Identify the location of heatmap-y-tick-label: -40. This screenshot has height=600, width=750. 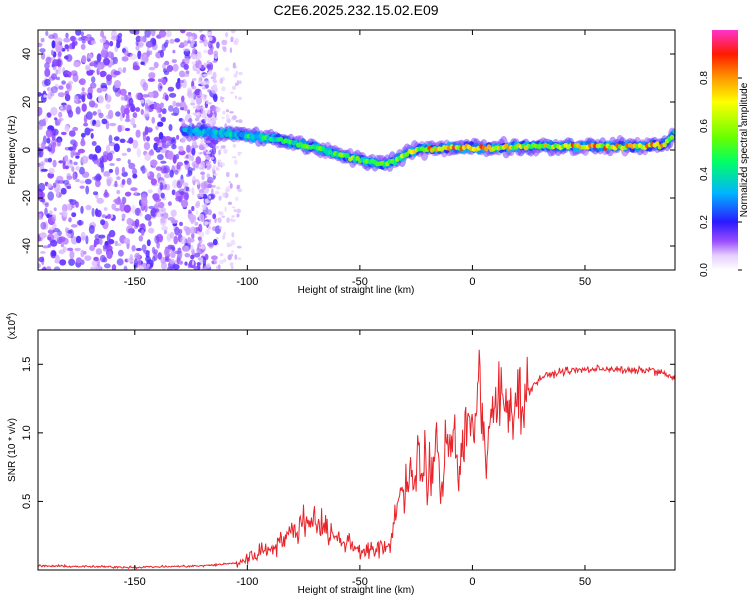
(27, 246).